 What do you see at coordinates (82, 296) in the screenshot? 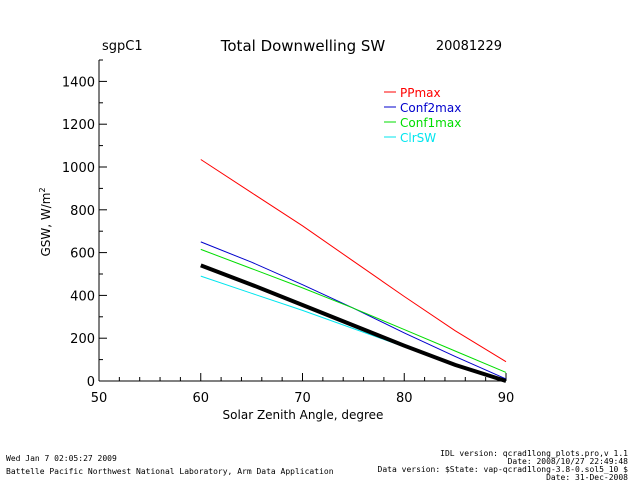
I see `y-tick-label: 400` at bounding box center [82, 296].